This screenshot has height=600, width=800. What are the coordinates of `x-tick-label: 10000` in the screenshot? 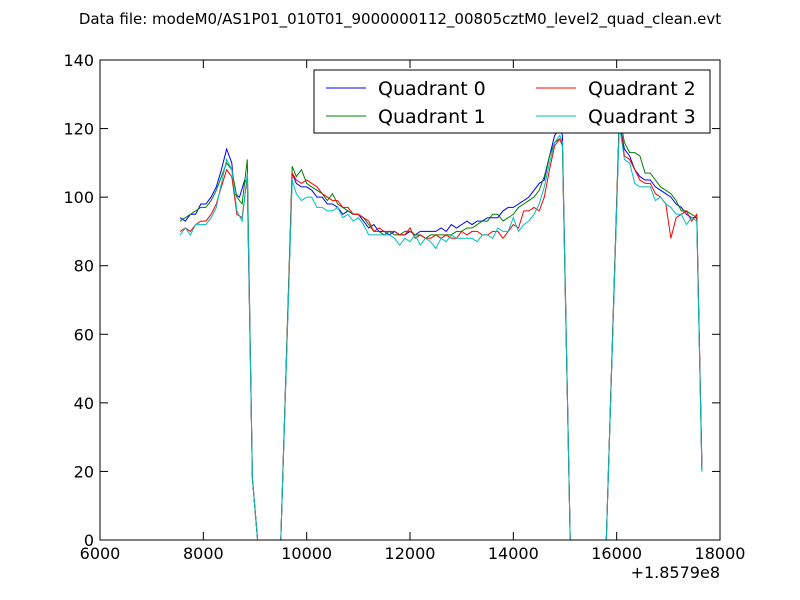 It's located at (306, 553).